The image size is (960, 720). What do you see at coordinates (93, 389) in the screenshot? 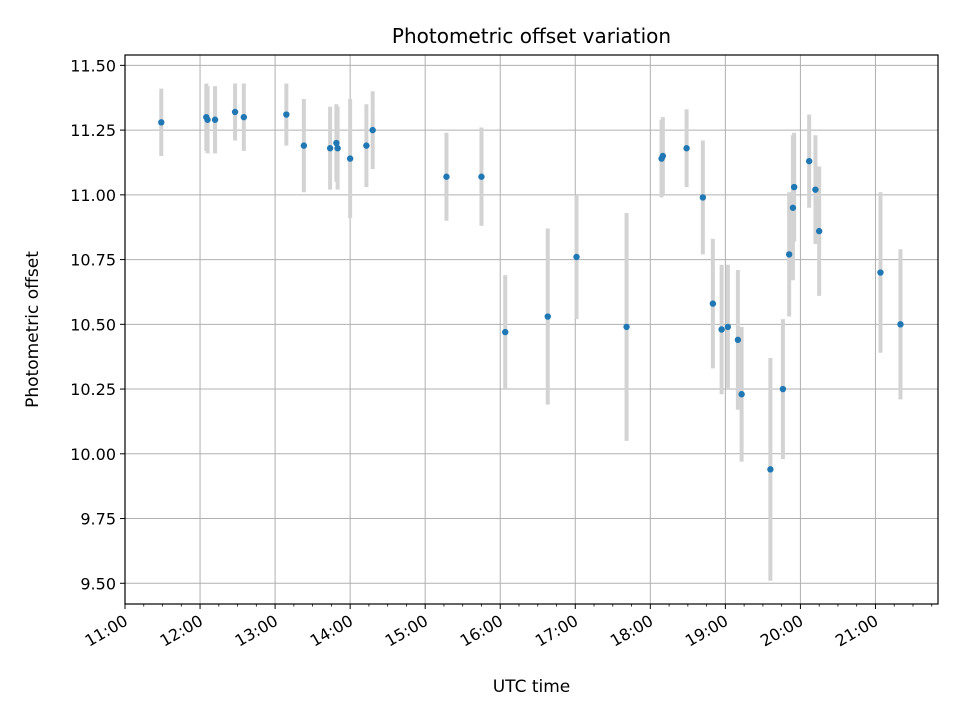
I see `y-tick-label: 10.25` at bounding box center [93, 389].